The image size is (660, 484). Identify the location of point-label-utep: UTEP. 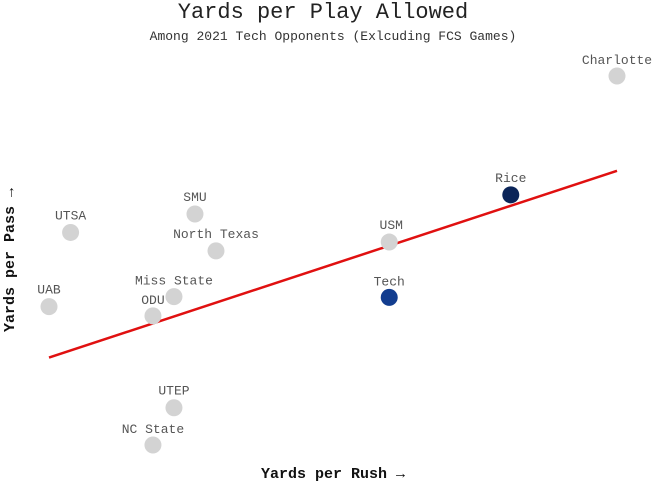
(173, 391).